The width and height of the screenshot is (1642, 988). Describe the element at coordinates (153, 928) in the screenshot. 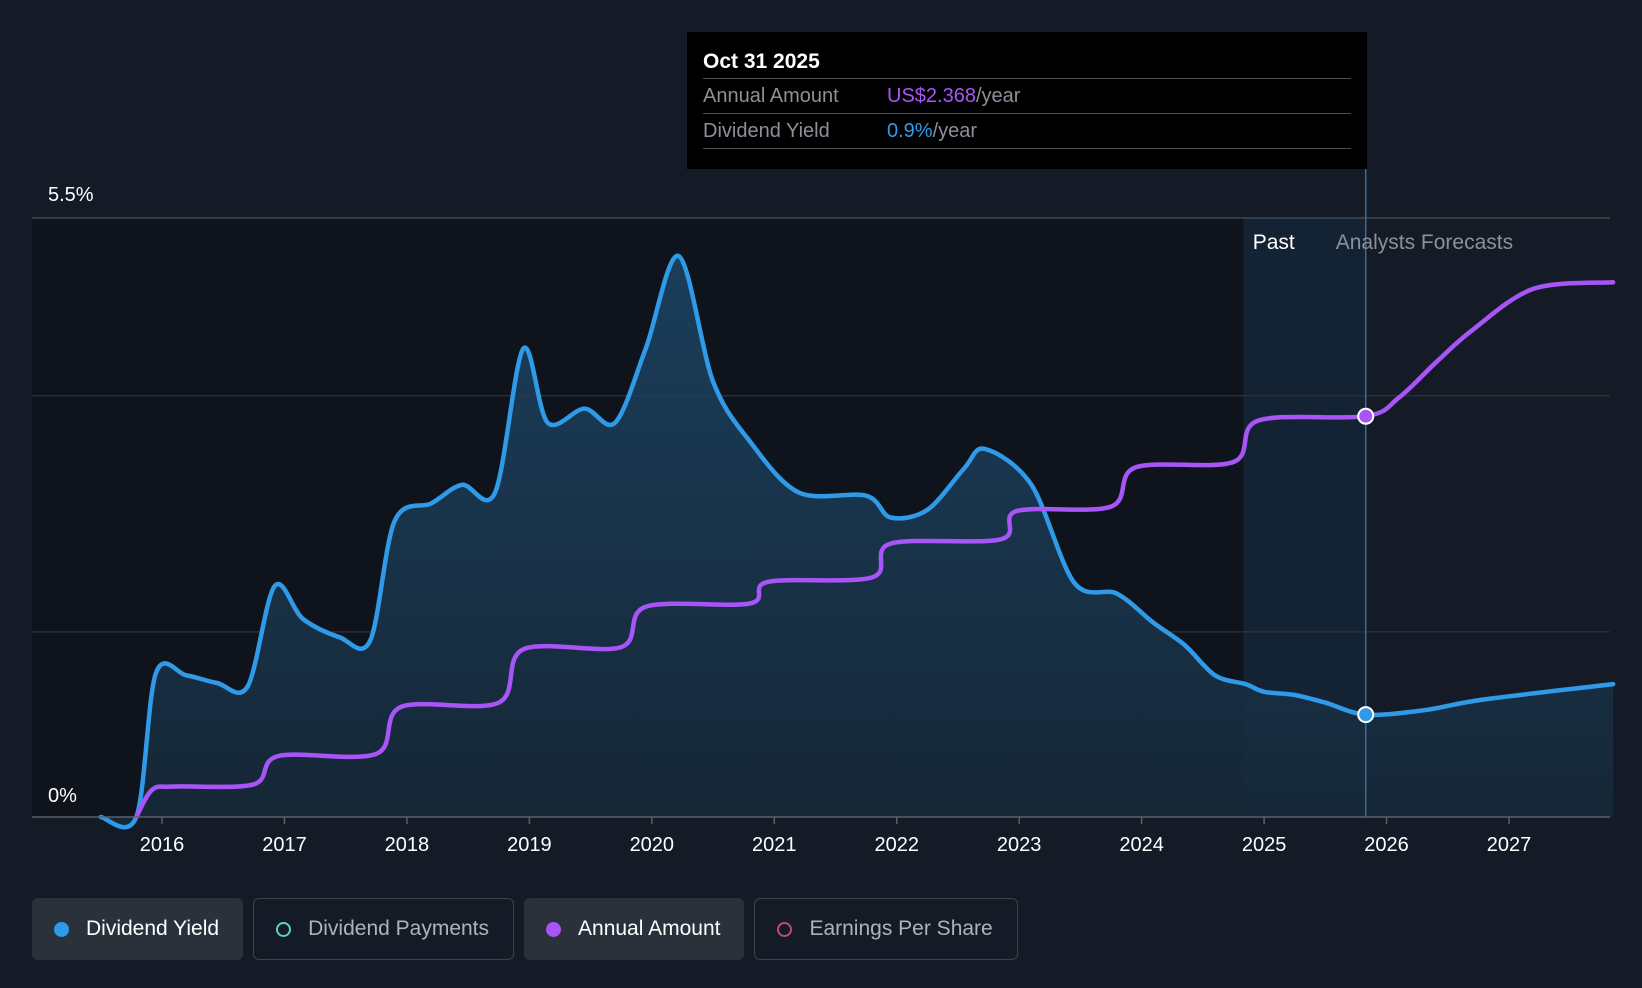

I see `legend-label: Dividend Yield` at that location.